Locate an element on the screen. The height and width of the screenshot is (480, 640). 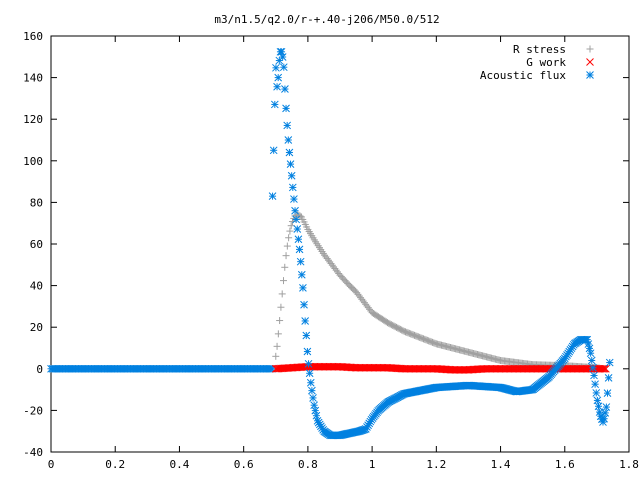
legend-label: R stress is located at coordinates (539, 49).